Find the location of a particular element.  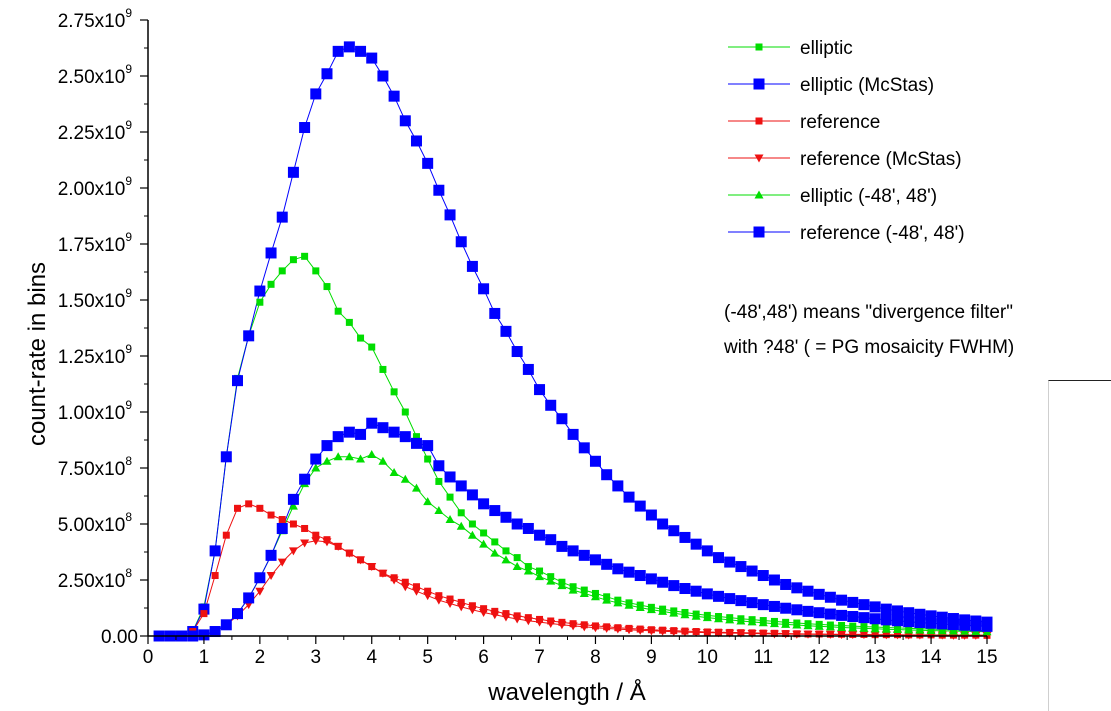

y-tick-label: 2.50x10⁹ is located at coordinates (95, 75).